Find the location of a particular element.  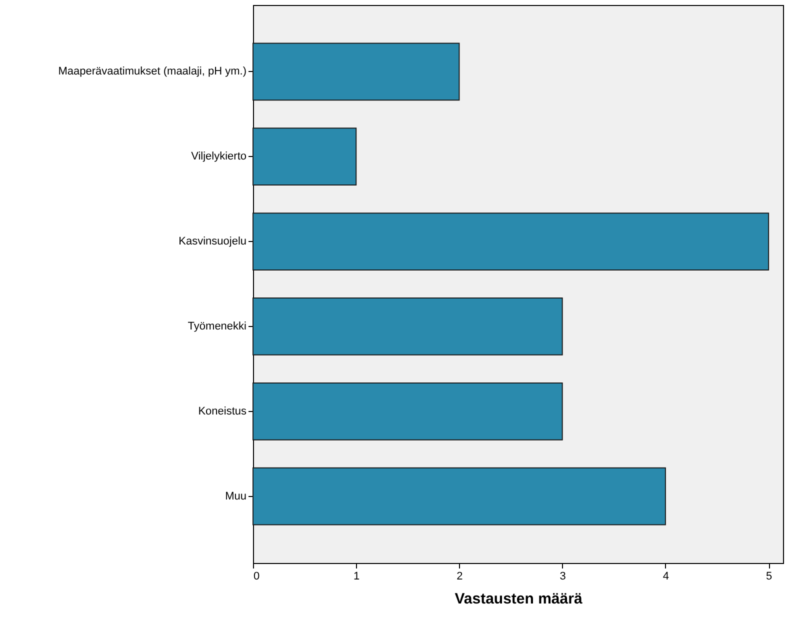

y-tick-label: Muu is located at coordinates (235, 496).